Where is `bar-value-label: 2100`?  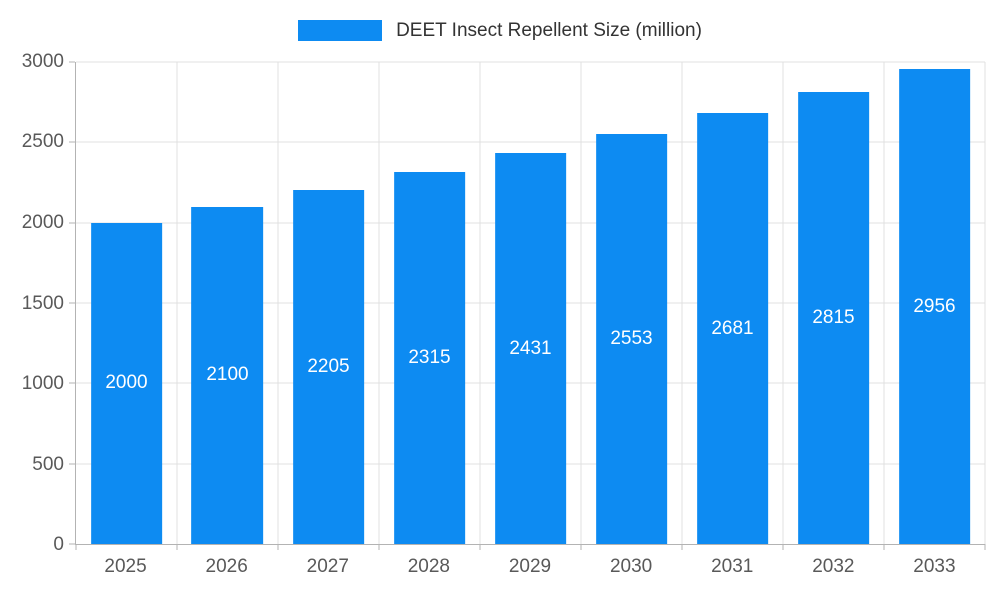
bar-value-label: 2100 is located at coordinates (227, 375).